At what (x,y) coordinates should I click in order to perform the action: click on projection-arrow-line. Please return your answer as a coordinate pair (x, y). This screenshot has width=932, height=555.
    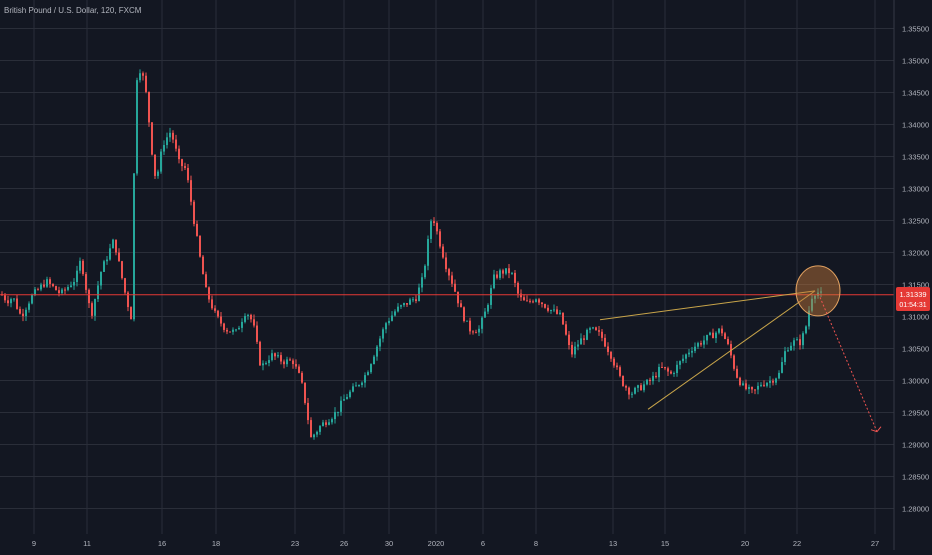
    Looking at the image, I should click on (848, 364).